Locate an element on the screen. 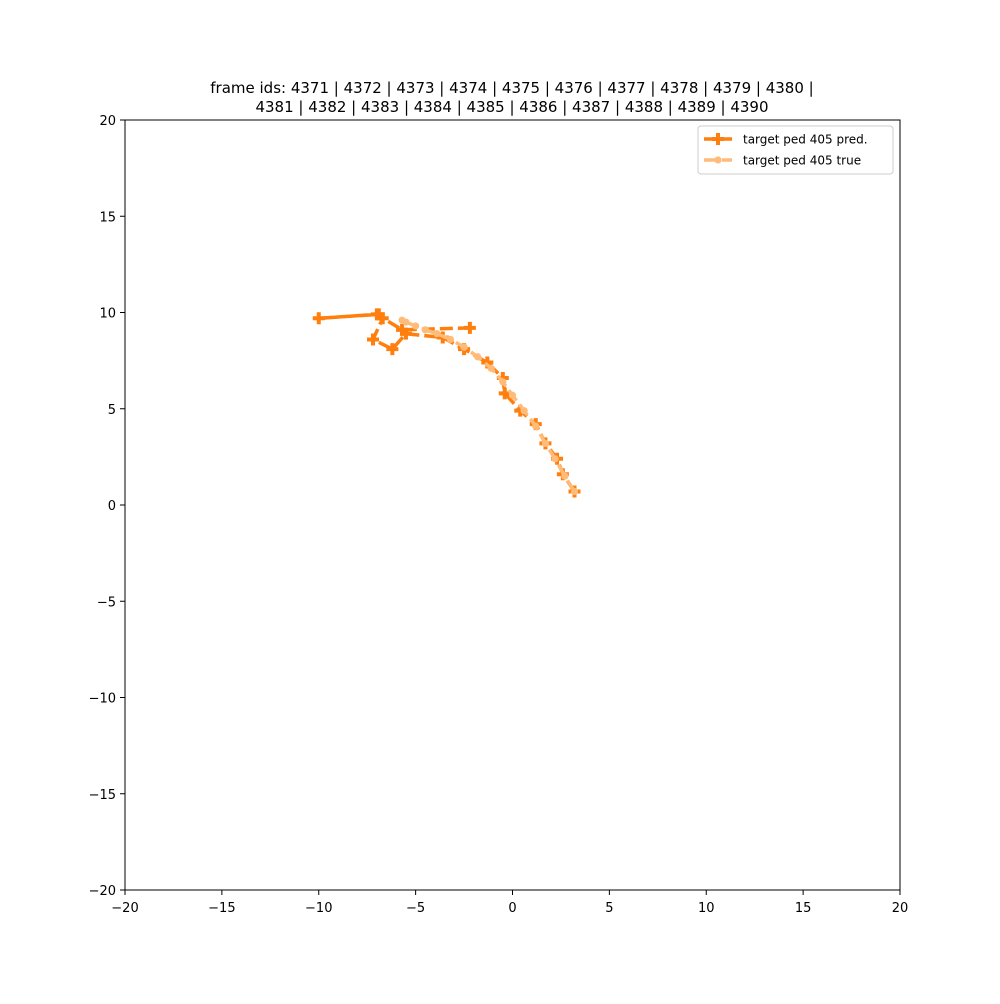 This screenshot has height=1004, width=1000. legend-box is located at coordinates (795, 150).